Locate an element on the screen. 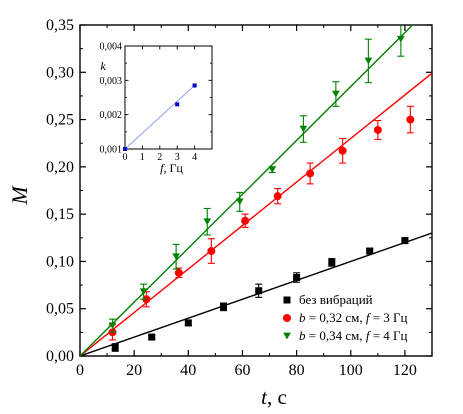 This screenshot has height=414, width=463. inset-fit-line is located at coordinates (159, 117).